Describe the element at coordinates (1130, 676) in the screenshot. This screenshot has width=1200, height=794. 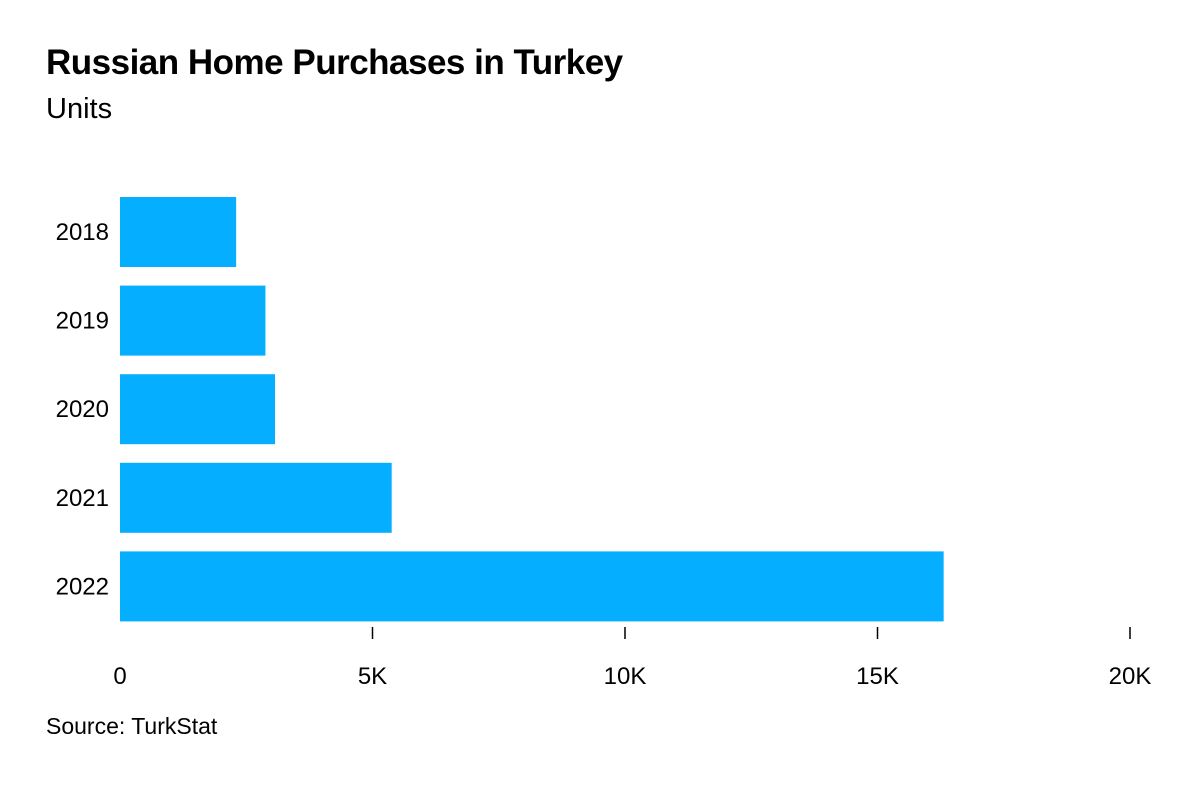
I see `x-tick-label-20K: 20K` at that location.